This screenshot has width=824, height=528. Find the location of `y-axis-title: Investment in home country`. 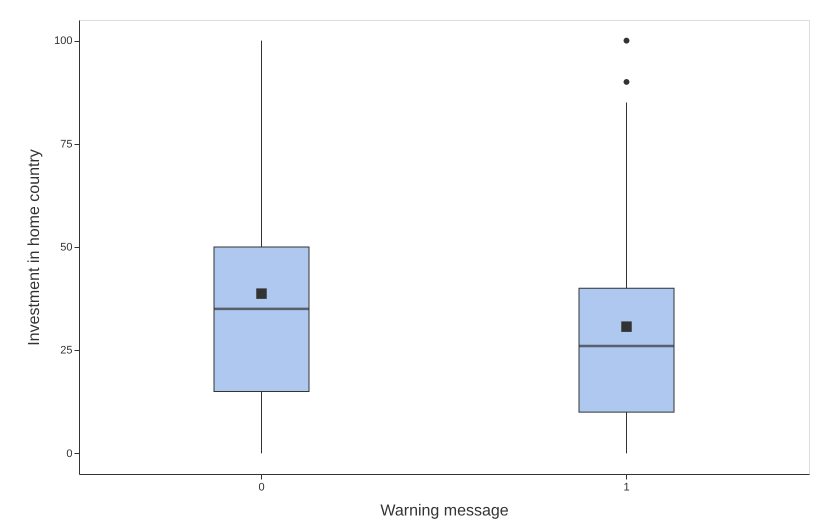

y-axis-title: Investment in home country is located at coordinates (35, 247).